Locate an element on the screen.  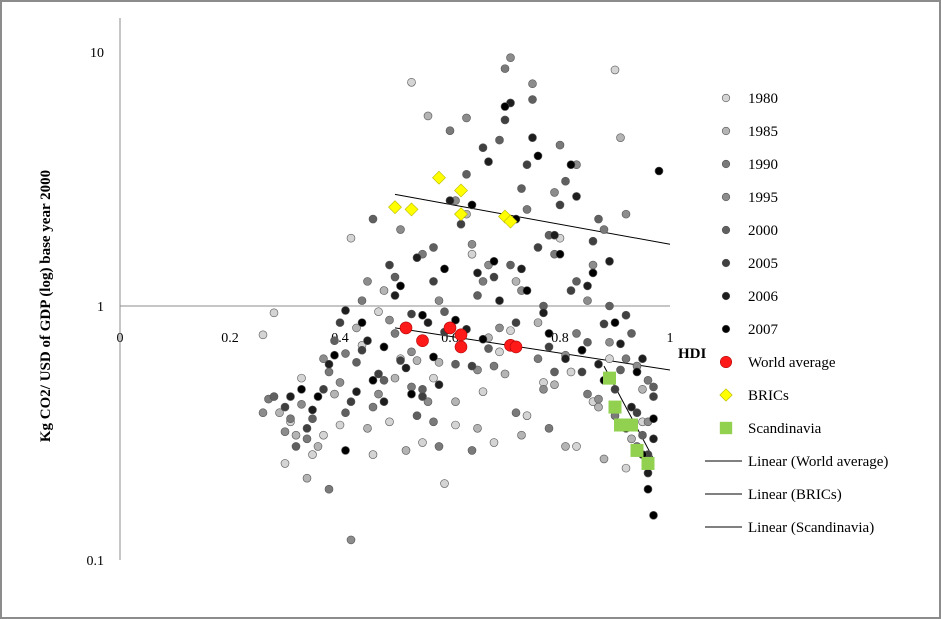
legend-label-brics: BRICs is located at coordinates (768, 396).